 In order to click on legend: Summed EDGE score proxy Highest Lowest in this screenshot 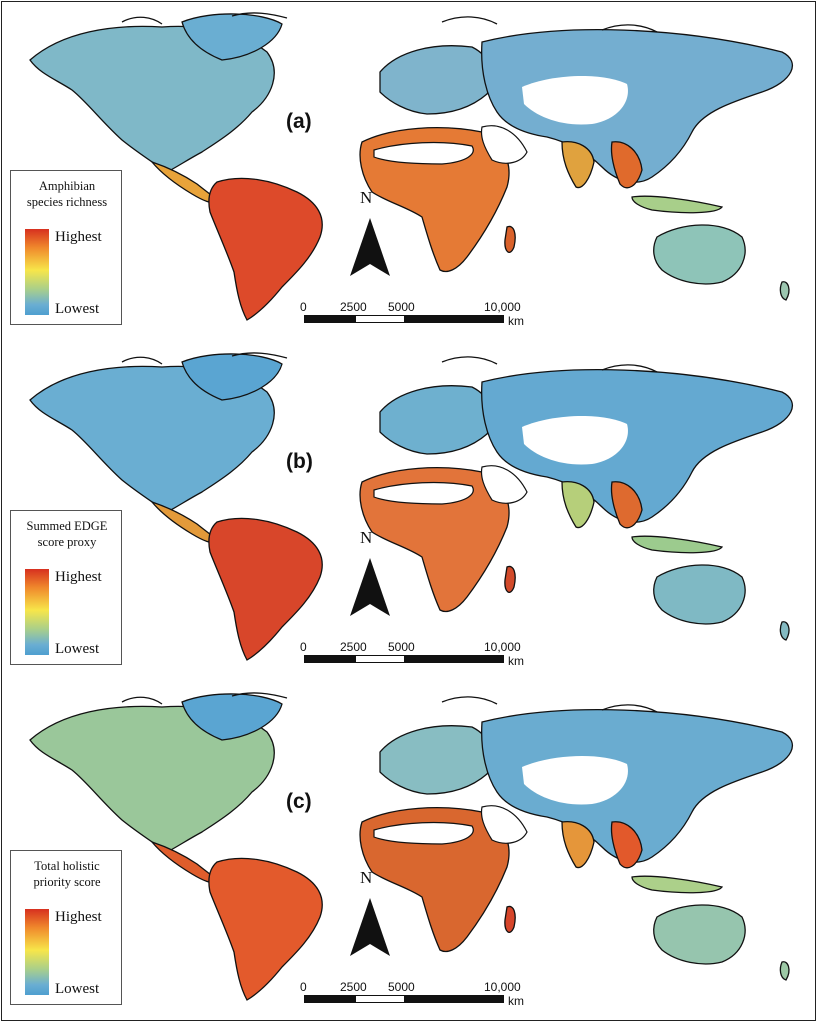, I will do `click(66, 587)`.